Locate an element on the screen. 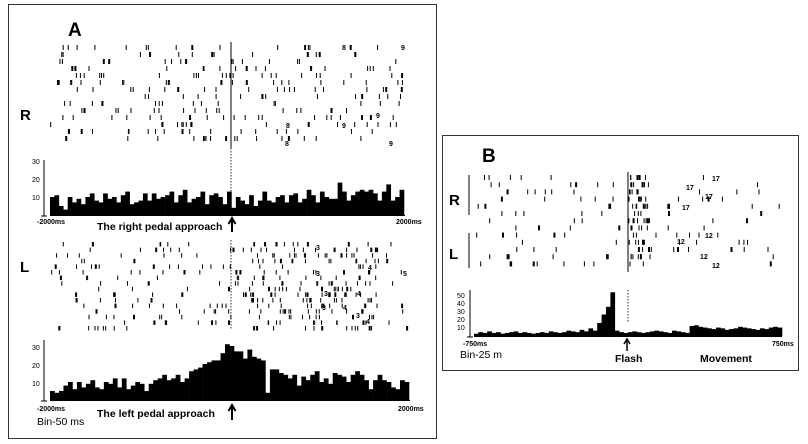 The image size is (808, 444). panel-a-l-raster-trial-number: 3 is located at coordinates (324, 308).